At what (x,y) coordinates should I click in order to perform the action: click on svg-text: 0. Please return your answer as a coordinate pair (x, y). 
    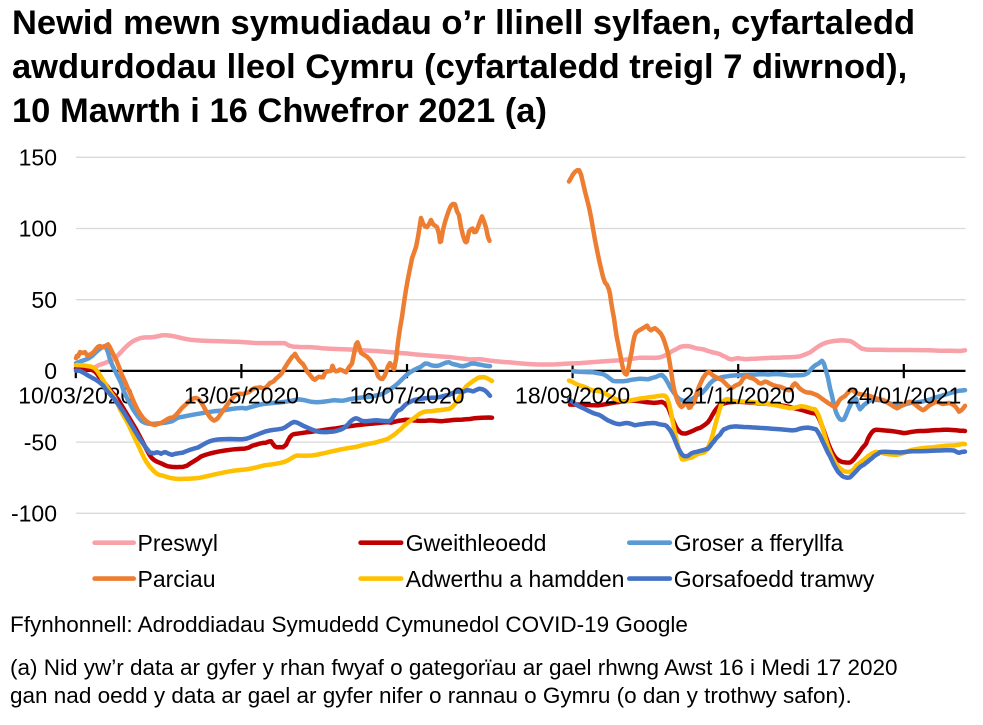
    Looking at the image, I should click on (50, 371).